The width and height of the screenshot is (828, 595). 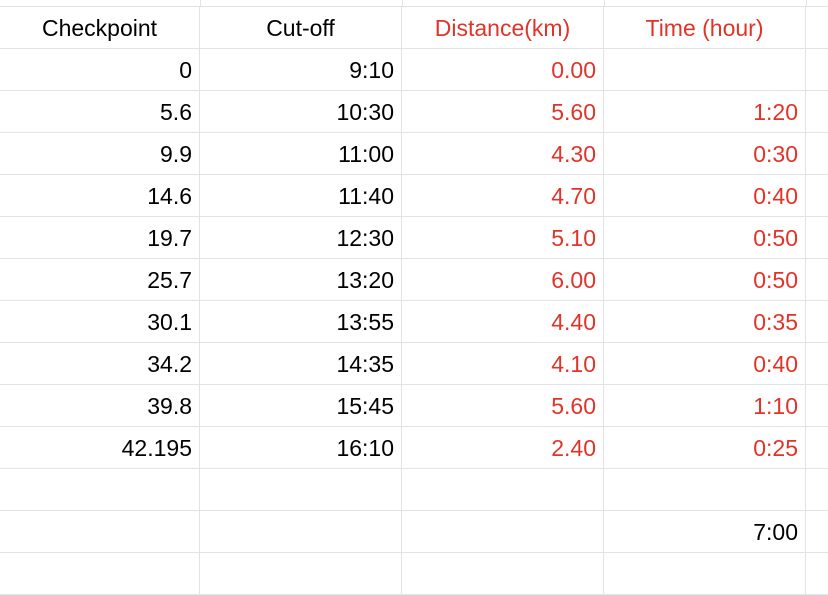 I want to click on cell-checkpoint: 19.7, so click(x=100, y=238).